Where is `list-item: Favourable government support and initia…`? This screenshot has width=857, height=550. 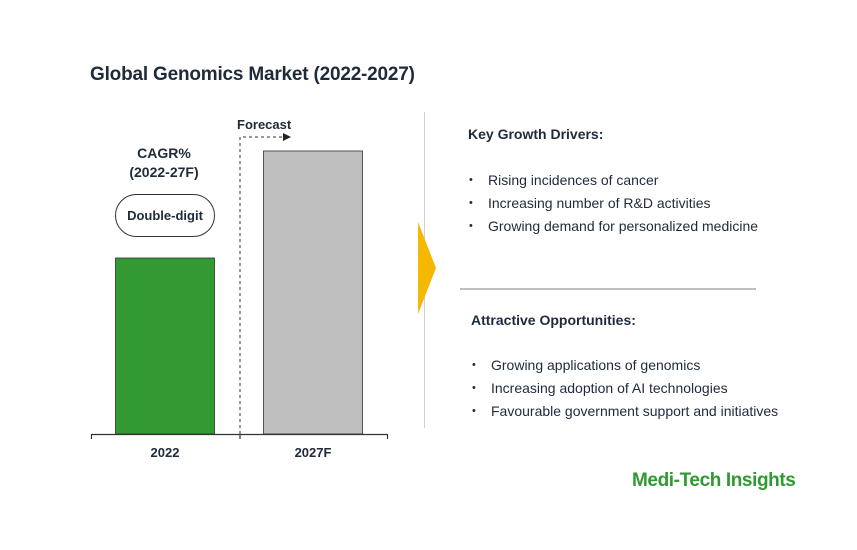
list-item: Favourable government support and initia… is located at coordinates (625, 411).